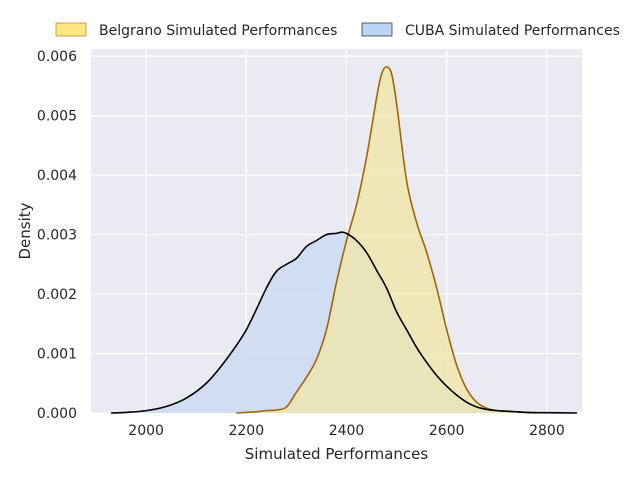 This screenshot has width=640, height=480. What do you see at coordinates (218, 31) in the screenshot?
I see `legend-label-belgrano: Belgrano Simulated Performances` at bounding box center [218, 31].